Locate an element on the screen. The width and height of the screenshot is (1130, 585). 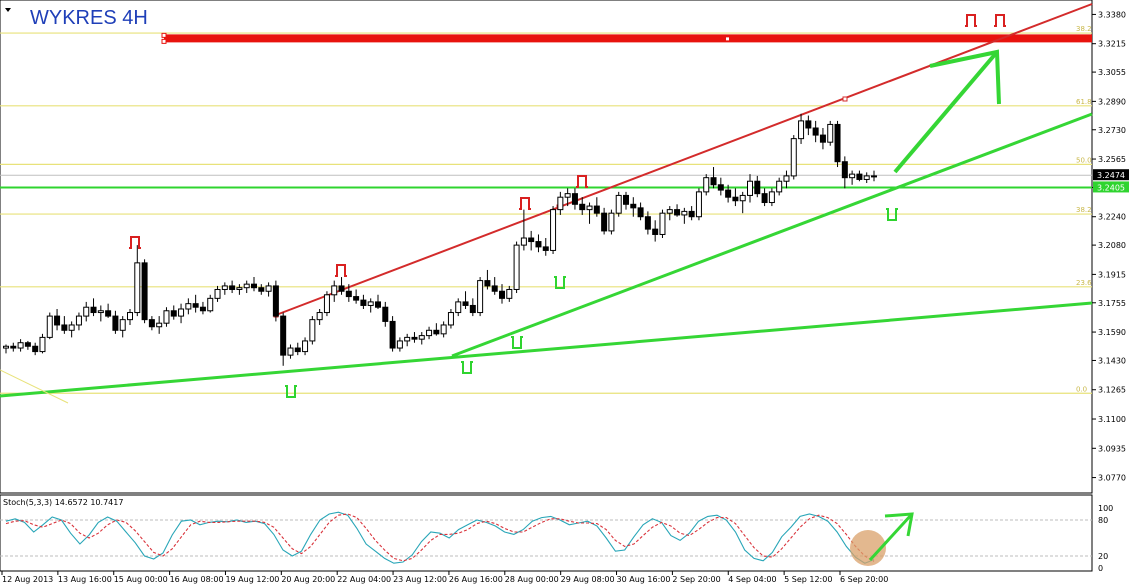
stochastic-signal-line is located at coordinates (440, 537).